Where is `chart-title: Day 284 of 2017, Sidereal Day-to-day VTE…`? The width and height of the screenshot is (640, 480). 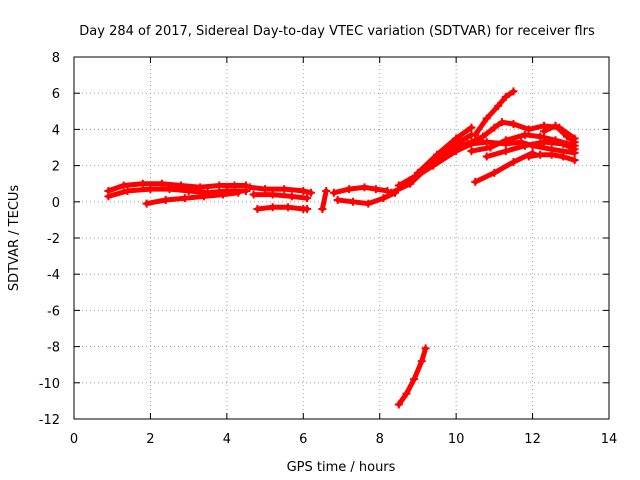 chart-title: Day 284 of 2017, Sidereal Day-to-day VTE… is located at coordinates (337, 31).